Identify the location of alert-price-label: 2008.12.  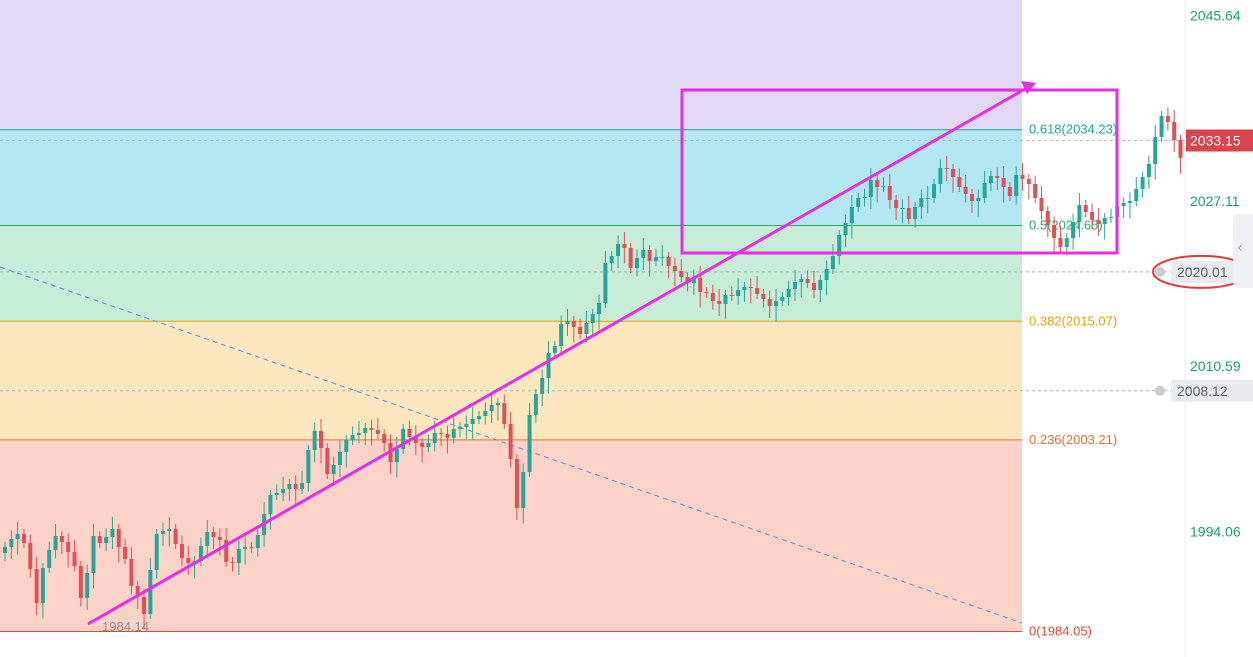
(1202, 391).